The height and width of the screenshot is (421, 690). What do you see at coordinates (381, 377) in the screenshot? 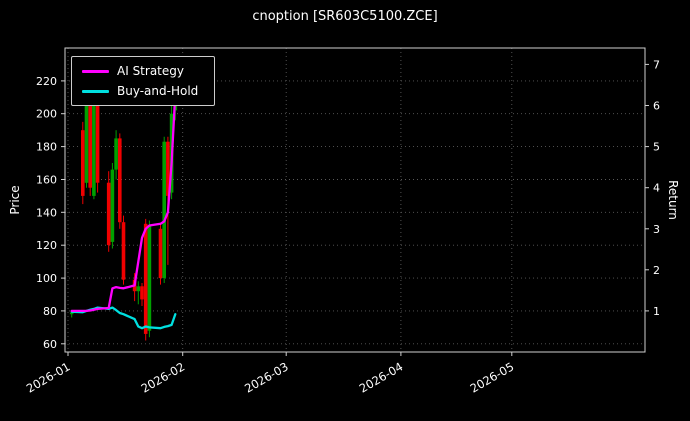
I see `x-tick-label: 2026-04` at bounding box center [381, 377].